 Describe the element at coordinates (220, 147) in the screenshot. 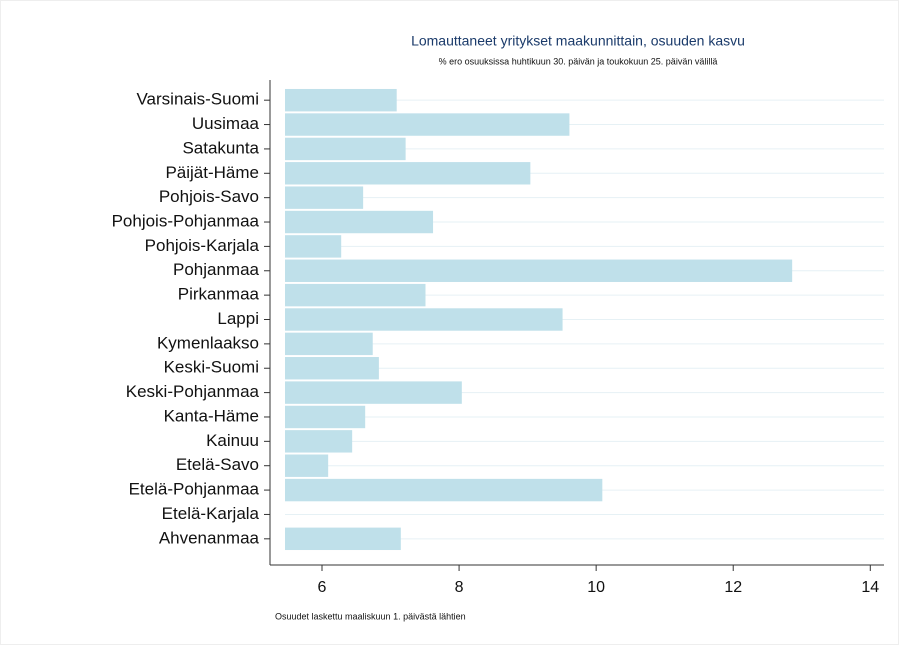

I see `y-tick-label: Satakunta` at that location.